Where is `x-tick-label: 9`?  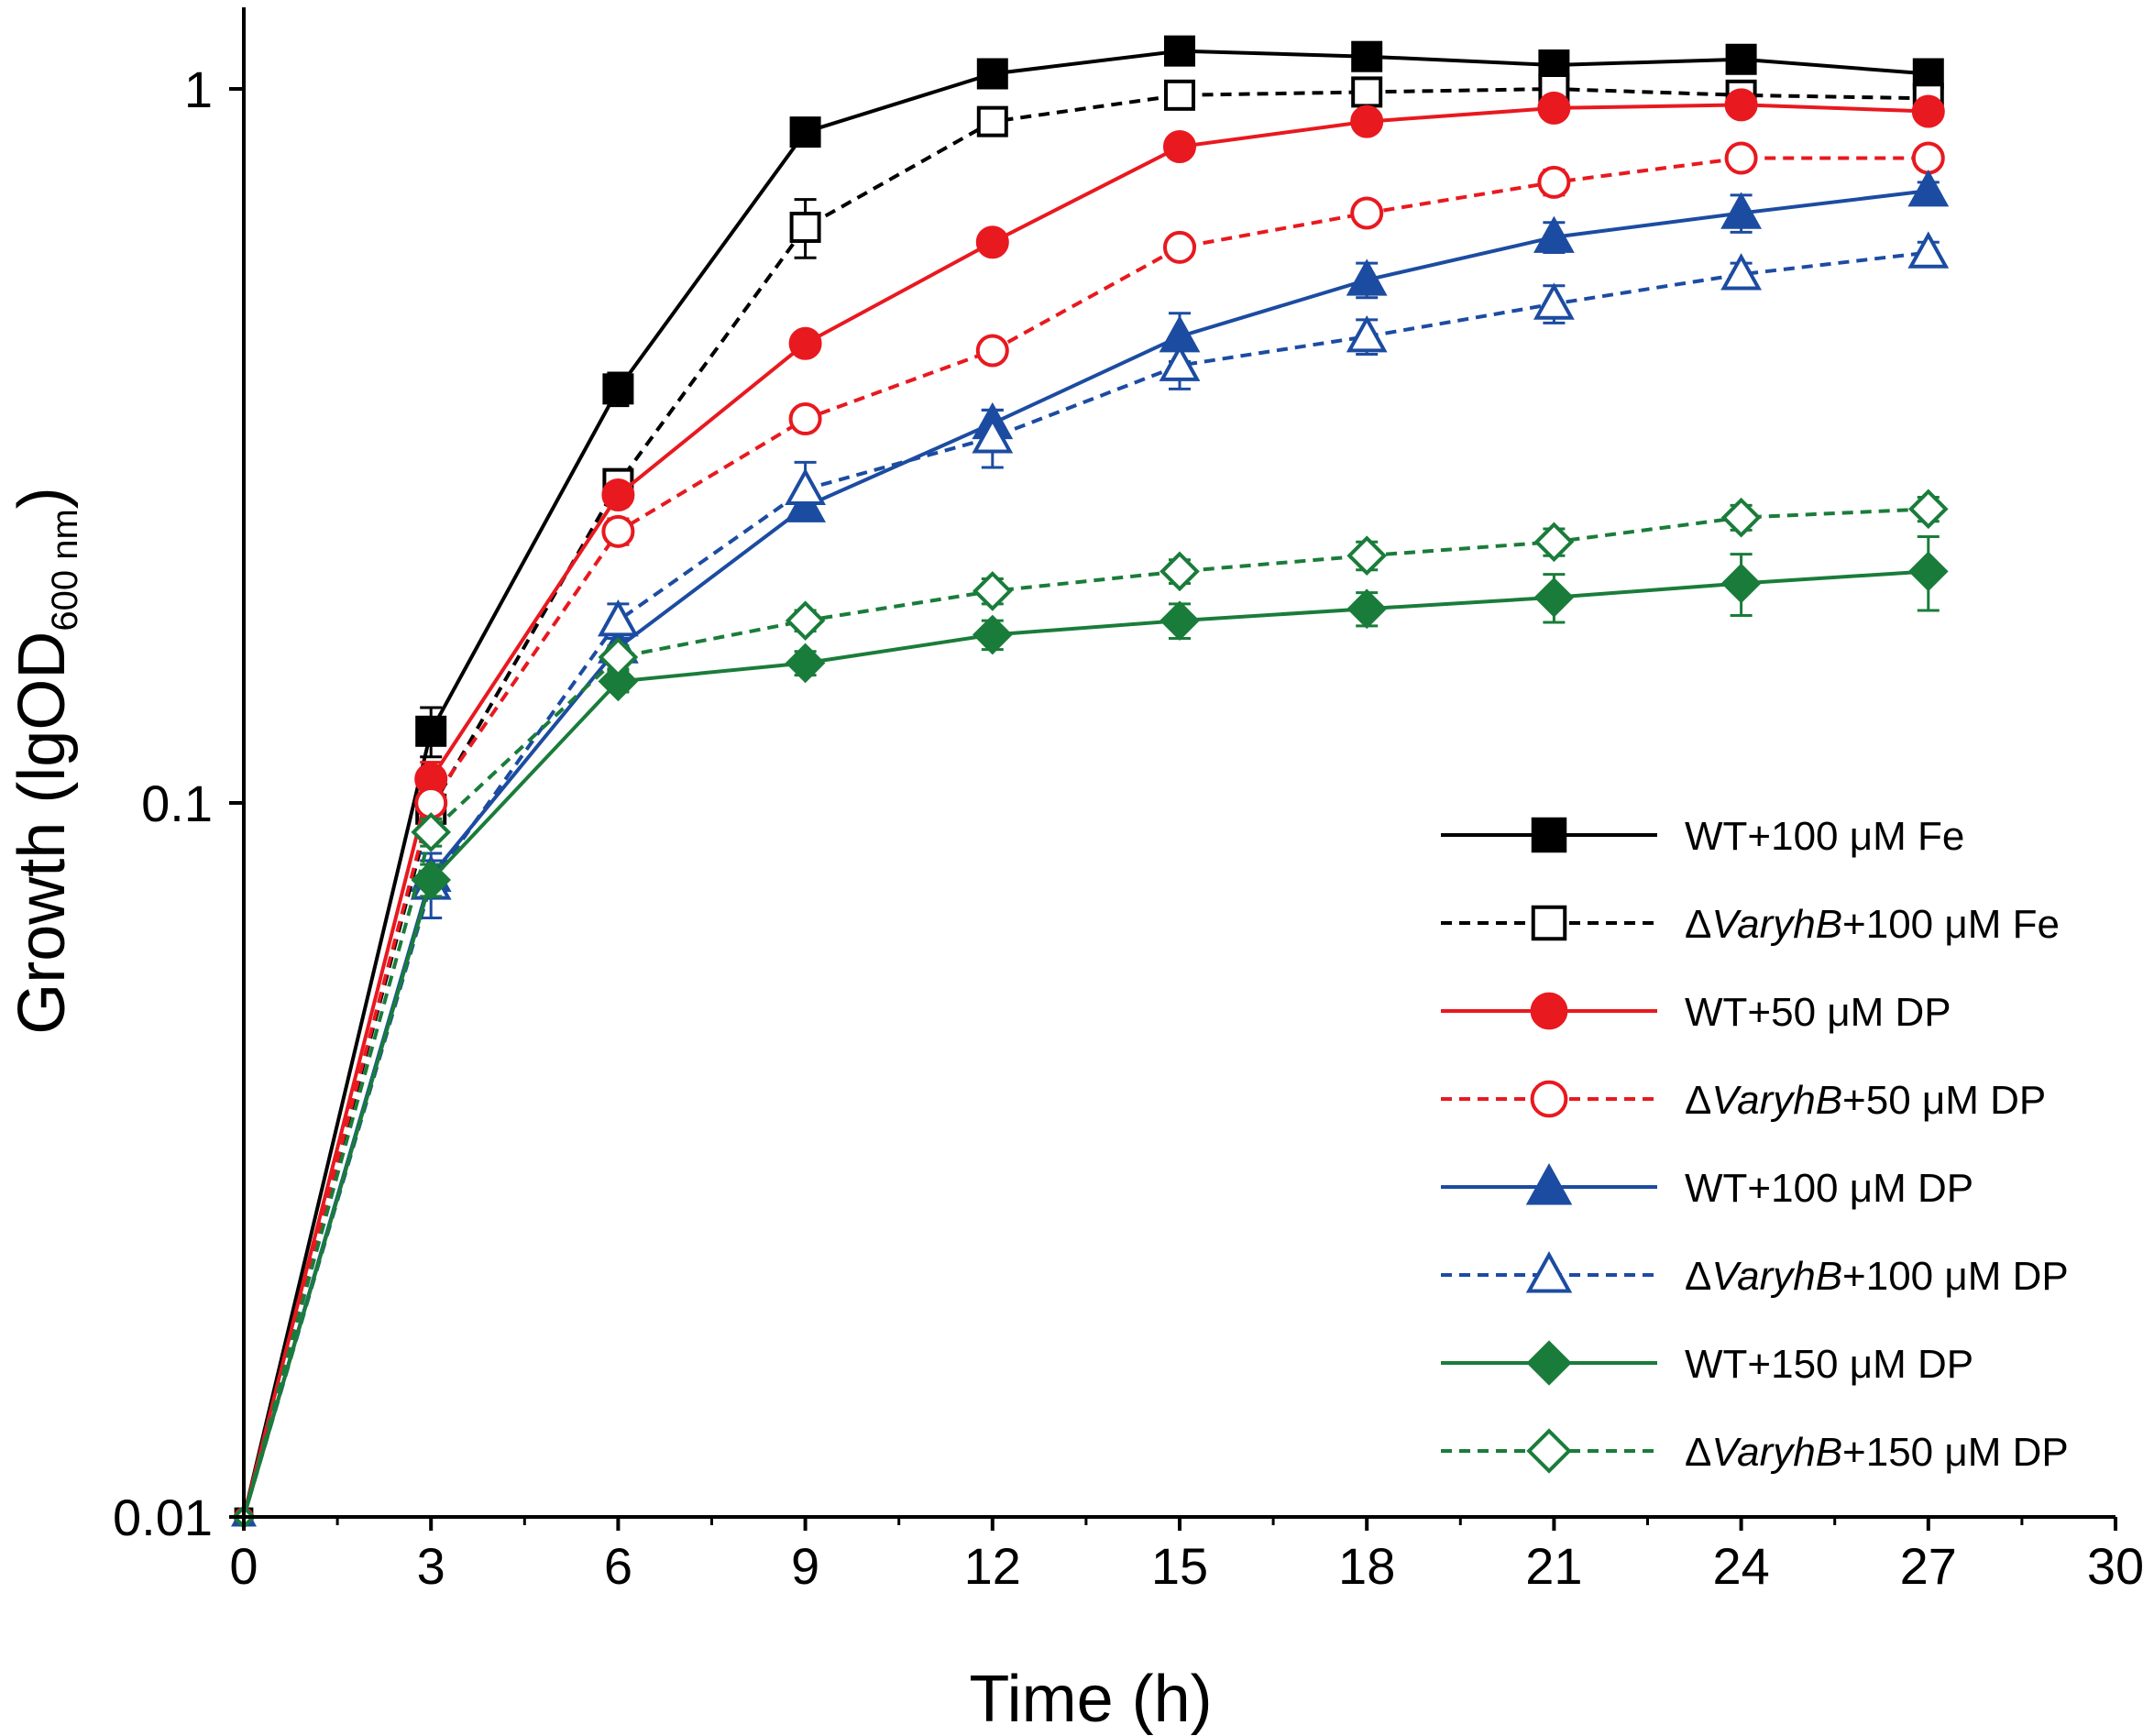
x-tick-label: 9 is located at coordinates (805, 1566).